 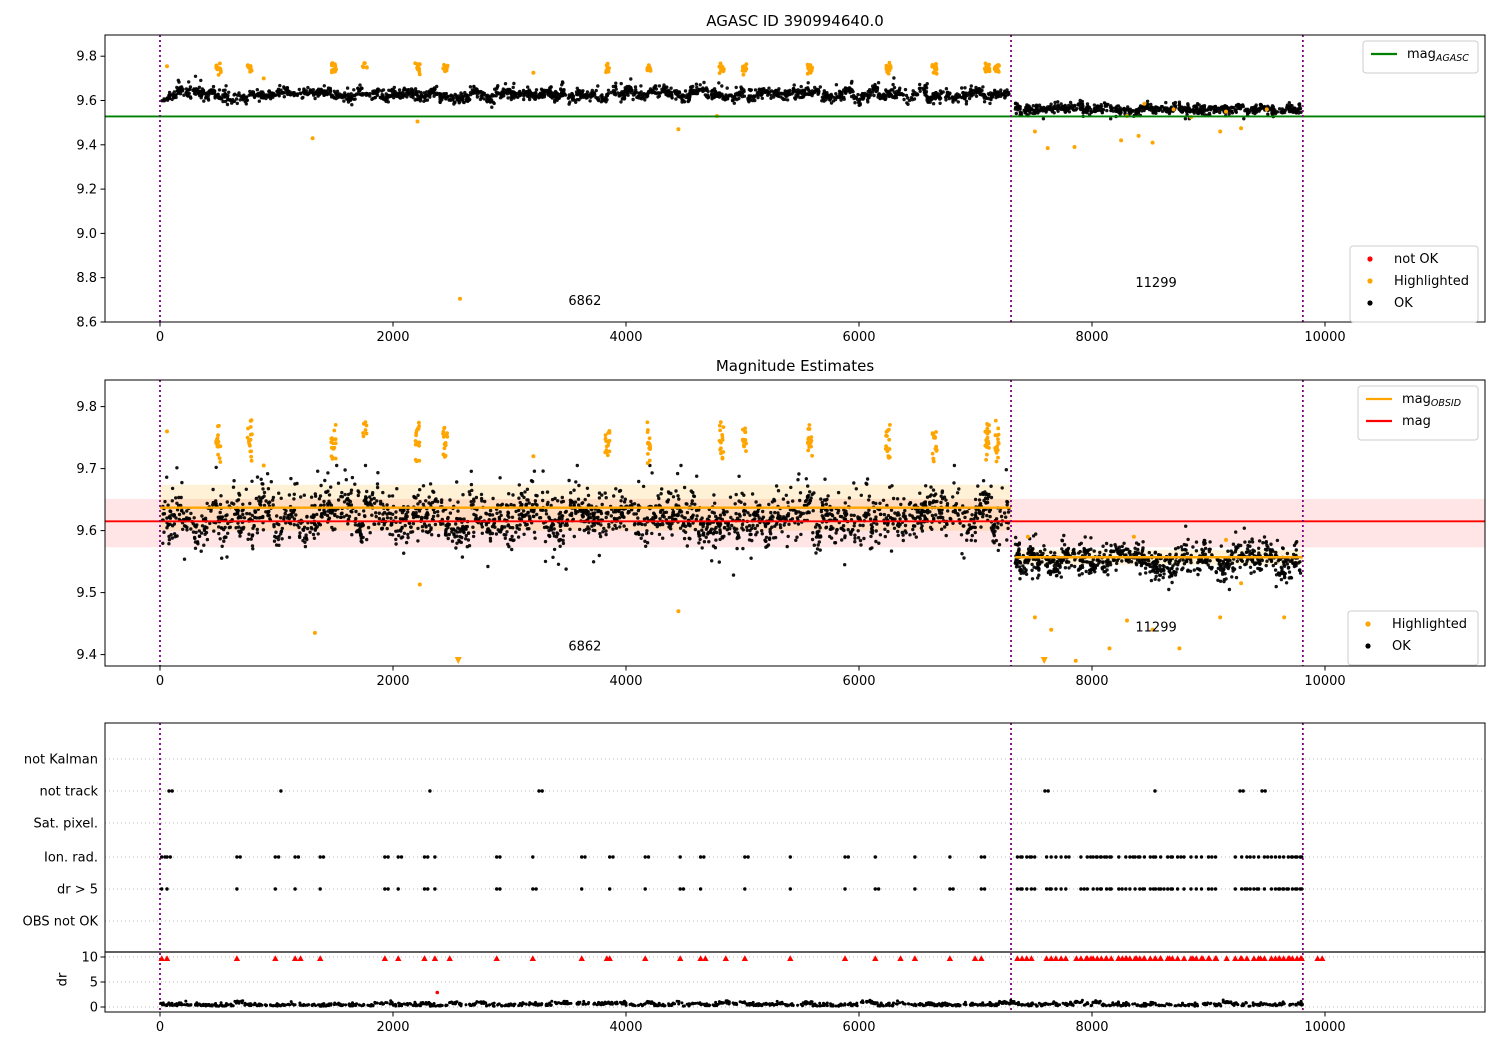 I want to click on svg-text: magAGASC, so click(x=1438, y=55).